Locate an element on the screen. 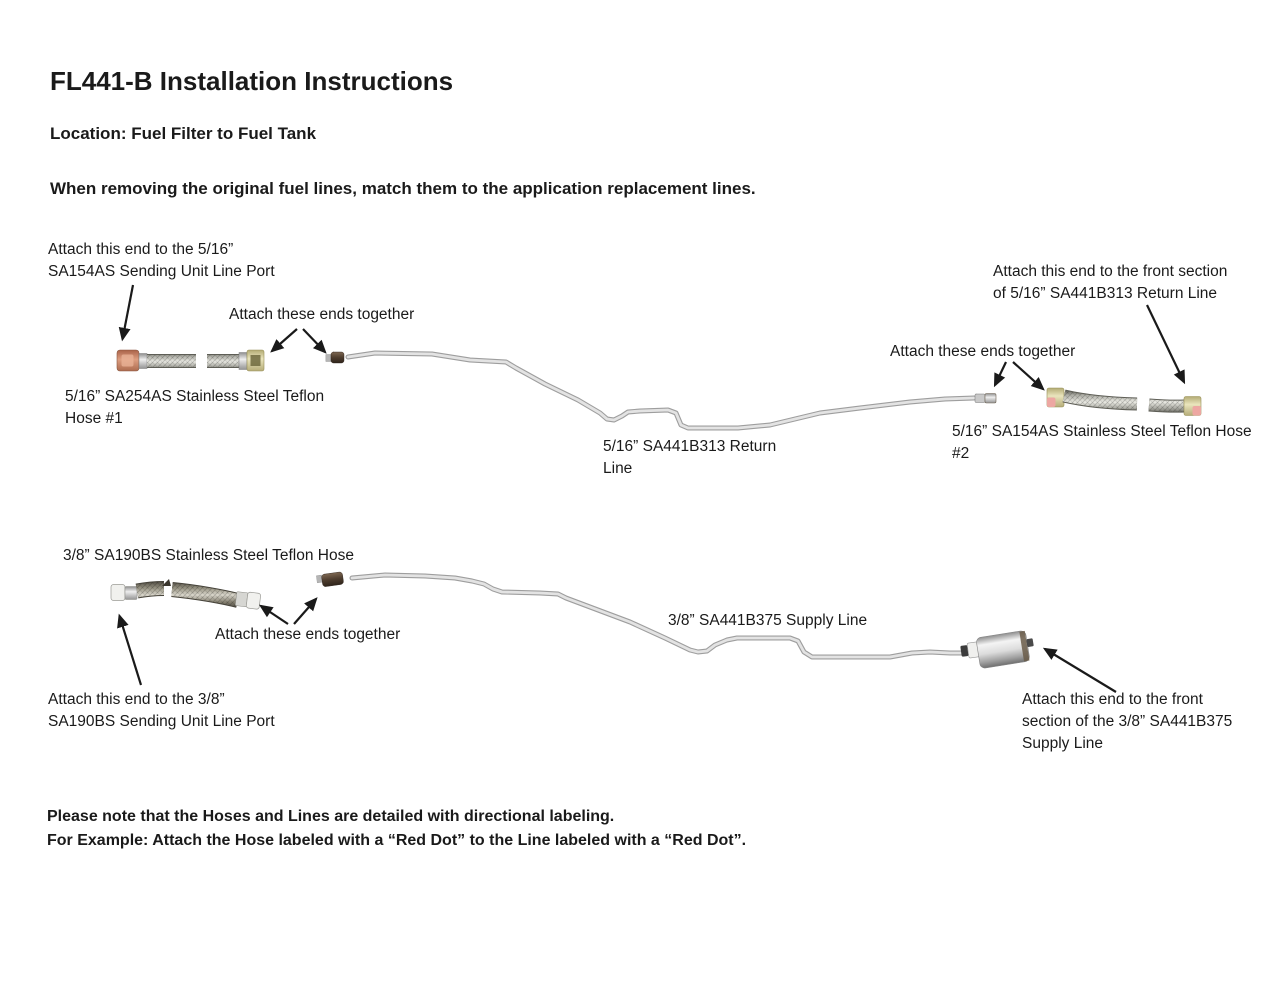 The height and width of the screenshot is (989, 1280). return-line-front-fitting is located at coordinates (990, 398).